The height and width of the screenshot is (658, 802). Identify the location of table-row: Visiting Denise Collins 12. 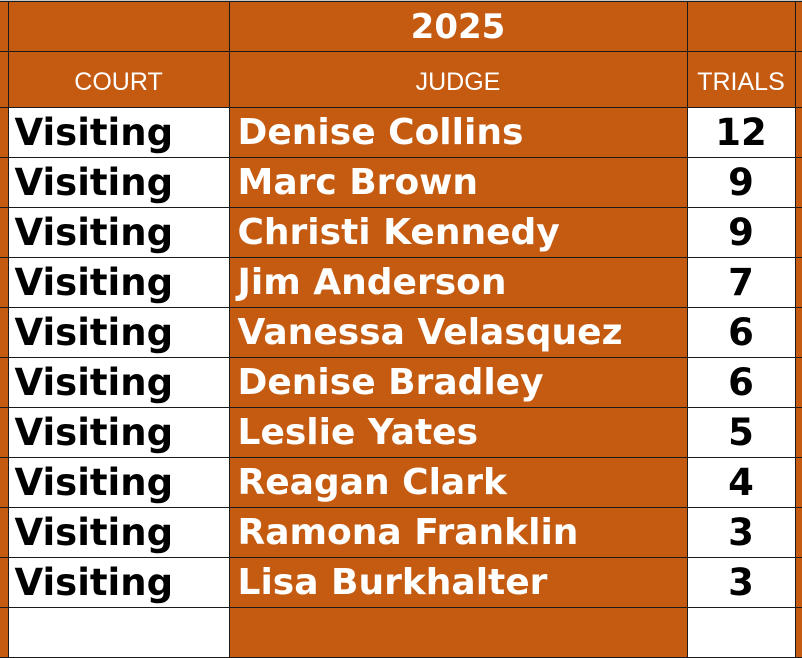
(401, 132).